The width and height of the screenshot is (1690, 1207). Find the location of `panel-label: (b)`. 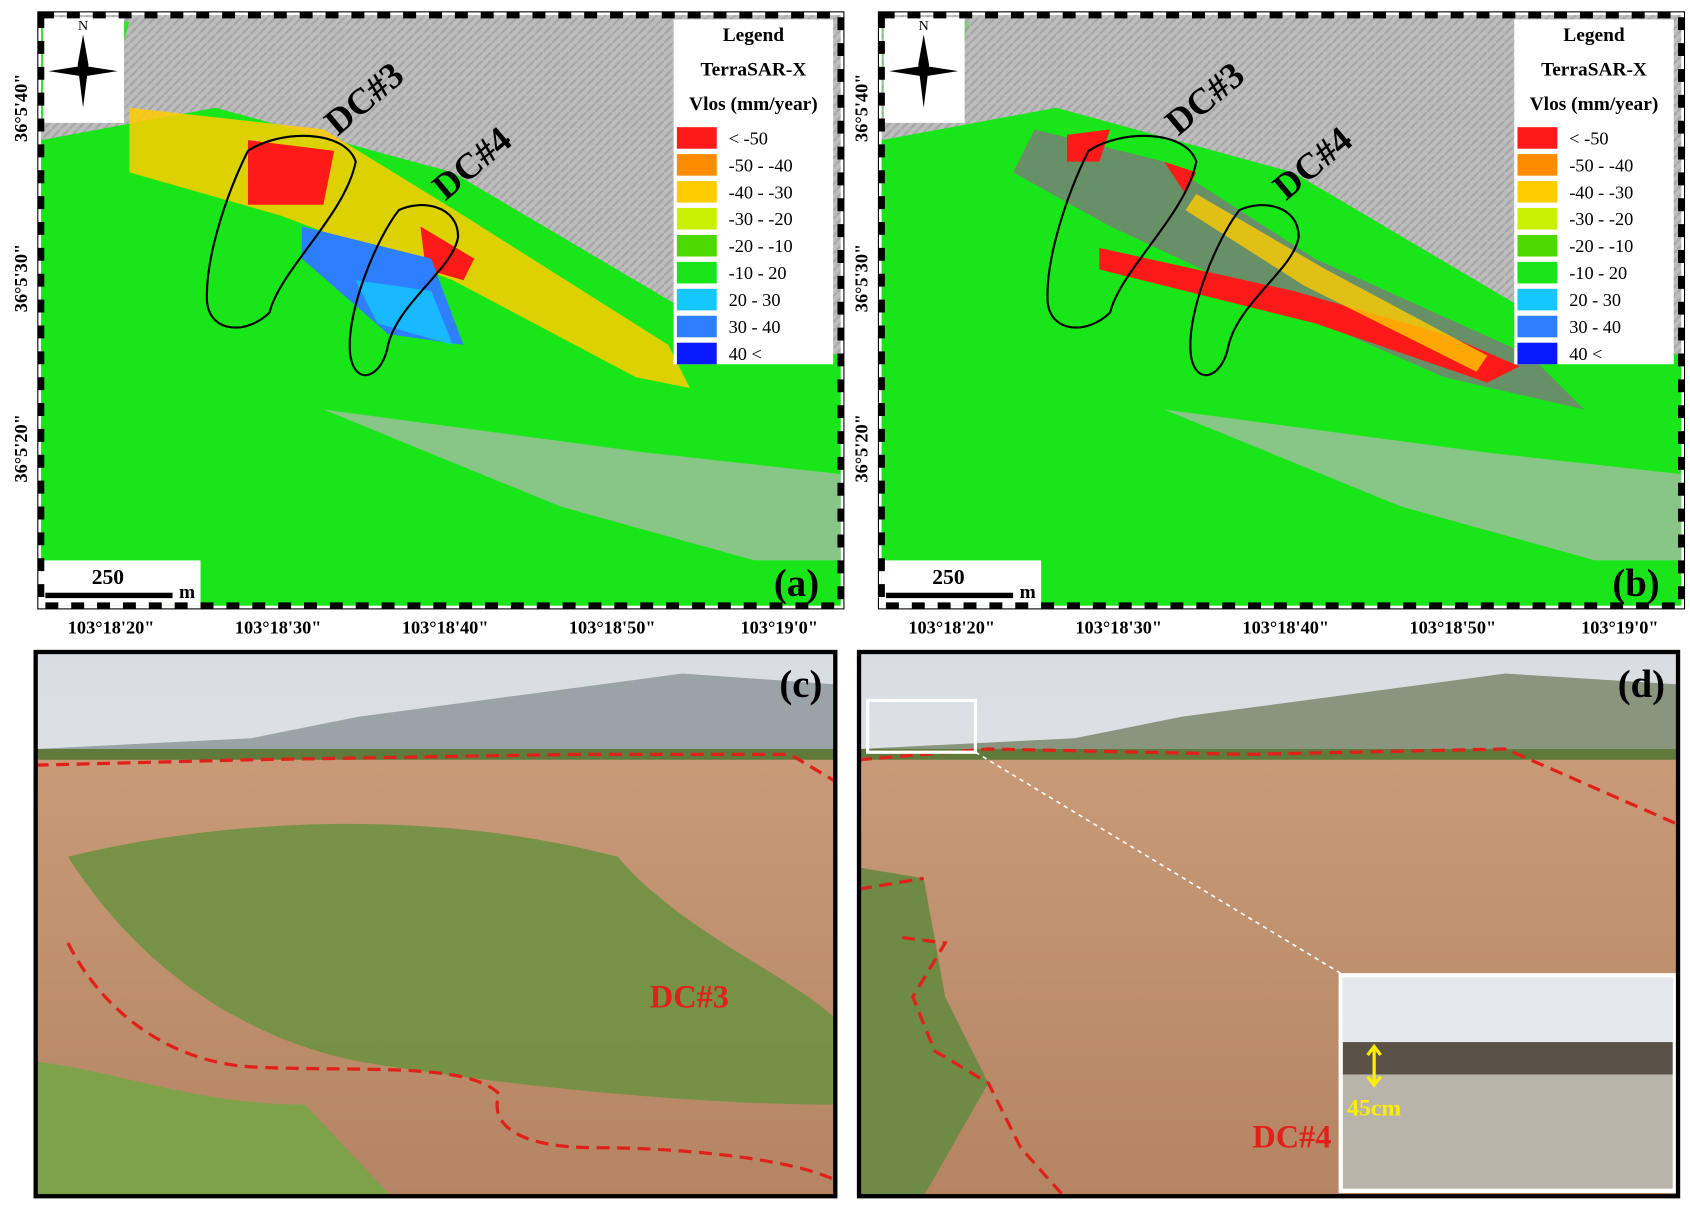

panel-label: (b) is located at coordinates (1635, 583).